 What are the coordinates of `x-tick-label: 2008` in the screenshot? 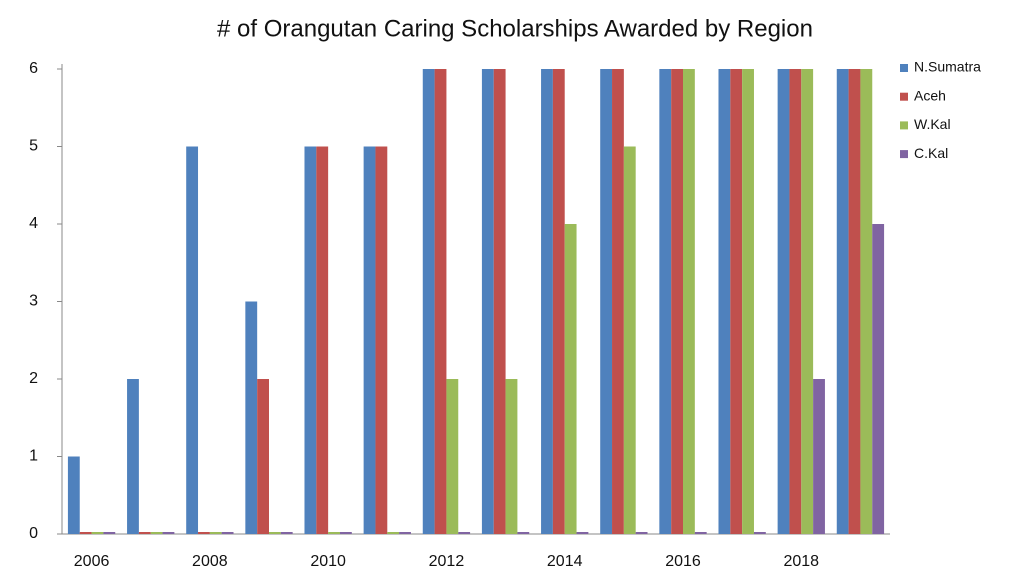 It's located at (210, 561).